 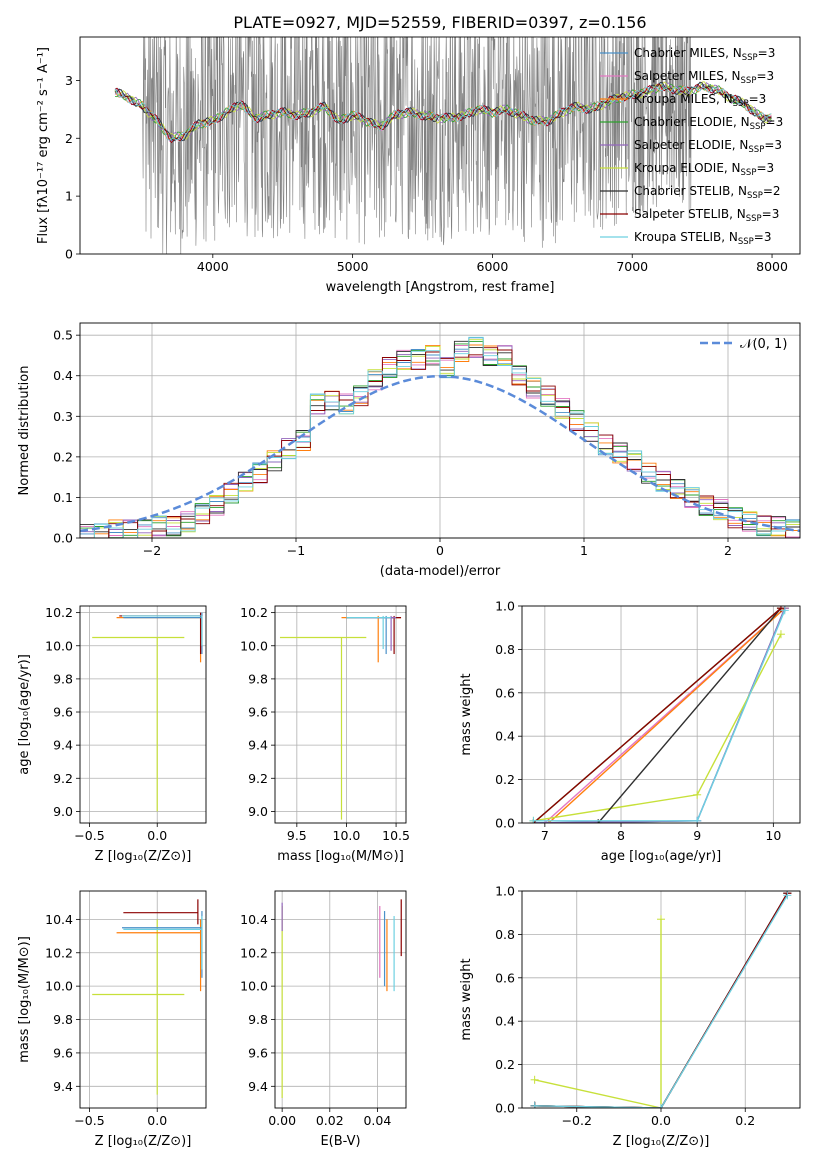 I want to click on legend-label: Chabrier ELODIE, NSSP=3, so click(x=708, y=123).